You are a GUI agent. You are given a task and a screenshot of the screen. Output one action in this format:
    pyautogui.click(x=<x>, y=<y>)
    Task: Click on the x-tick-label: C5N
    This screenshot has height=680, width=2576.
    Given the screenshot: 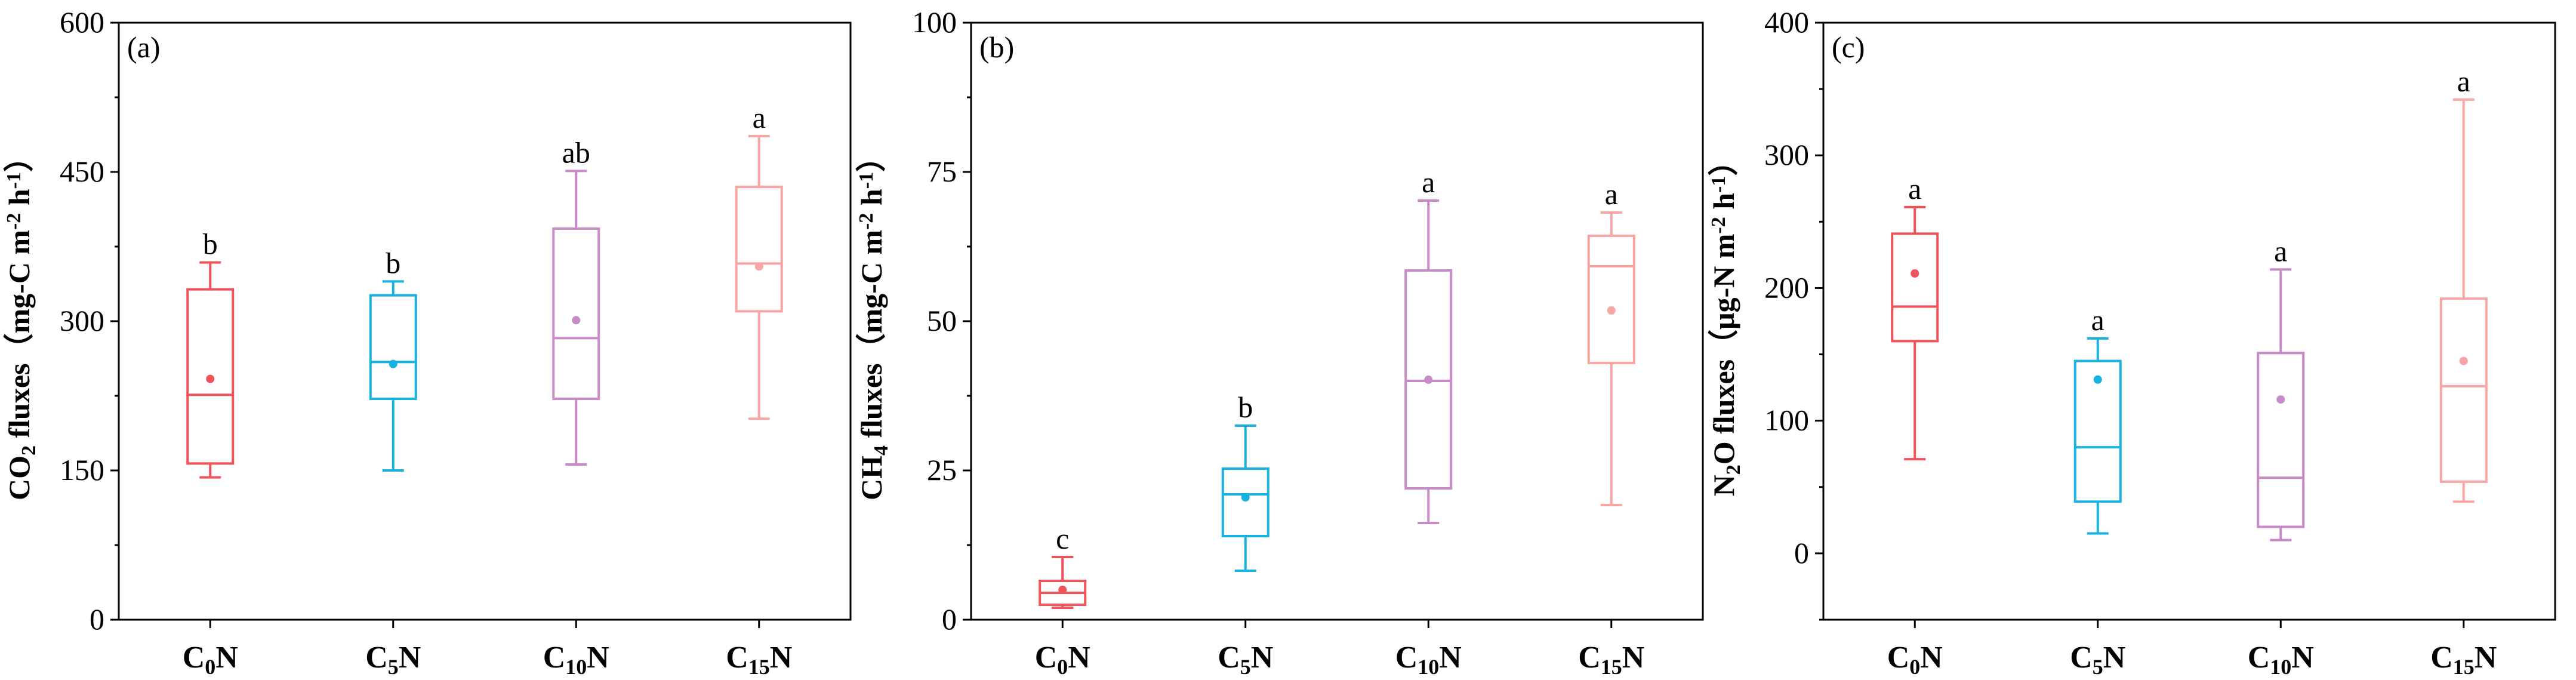 What is the action you would take?
    pyautogui.click(x=2097, y=660)
    